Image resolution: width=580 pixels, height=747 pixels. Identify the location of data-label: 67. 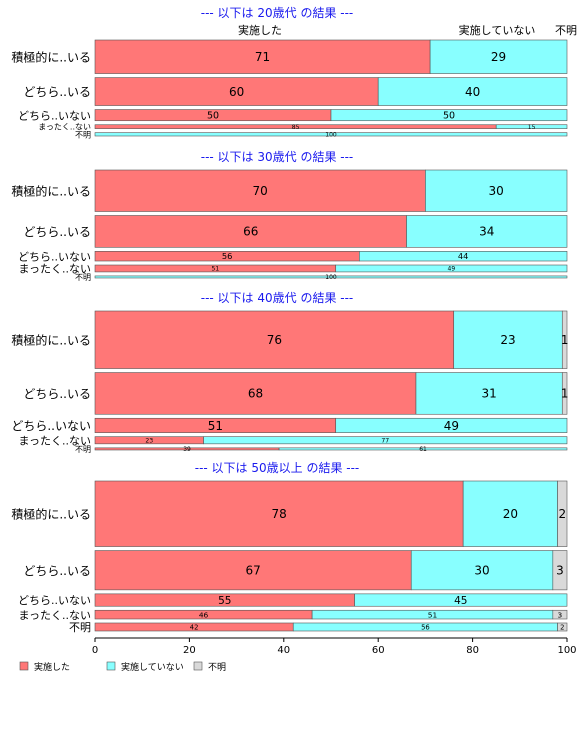
(252, 571).